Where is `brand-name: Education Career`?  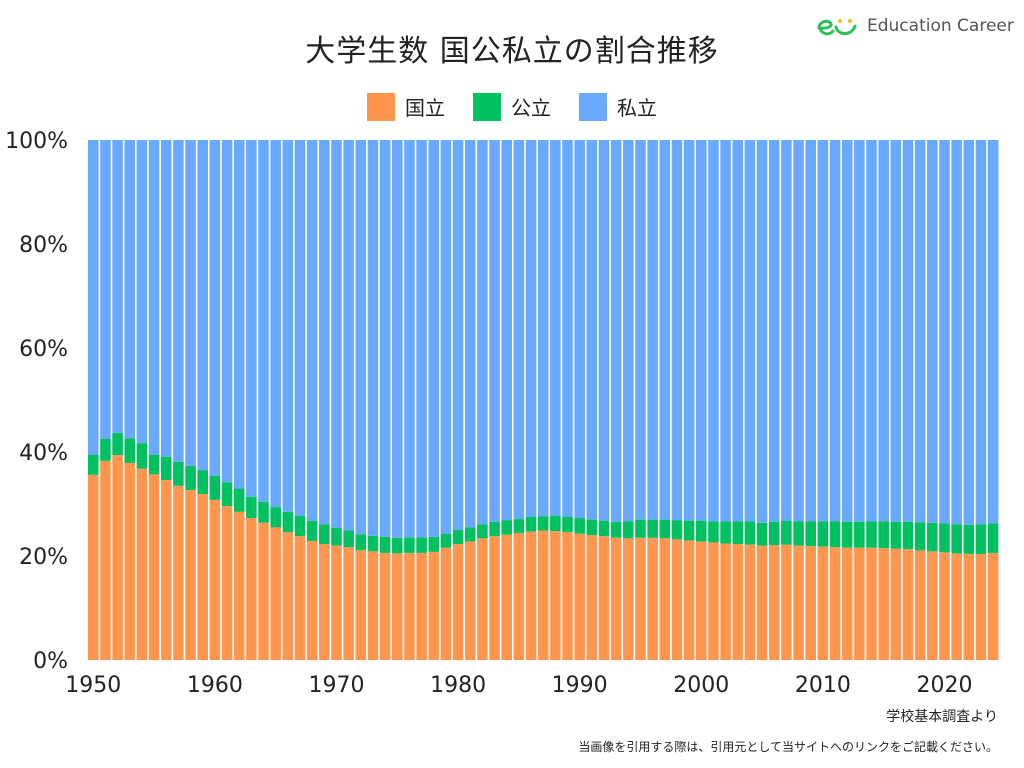
brand-name: Education Career is located at coordinates (940, 26).